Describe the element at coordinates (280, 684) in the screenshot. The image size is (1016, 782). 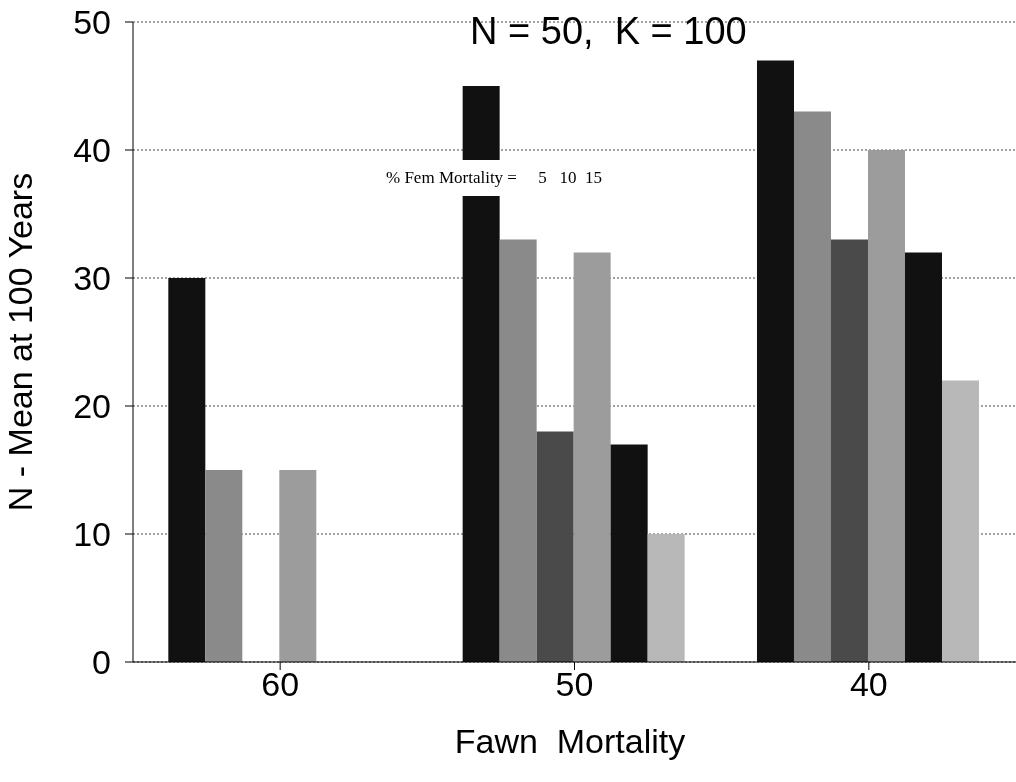
I see `x-tick-label: 60` at that location.